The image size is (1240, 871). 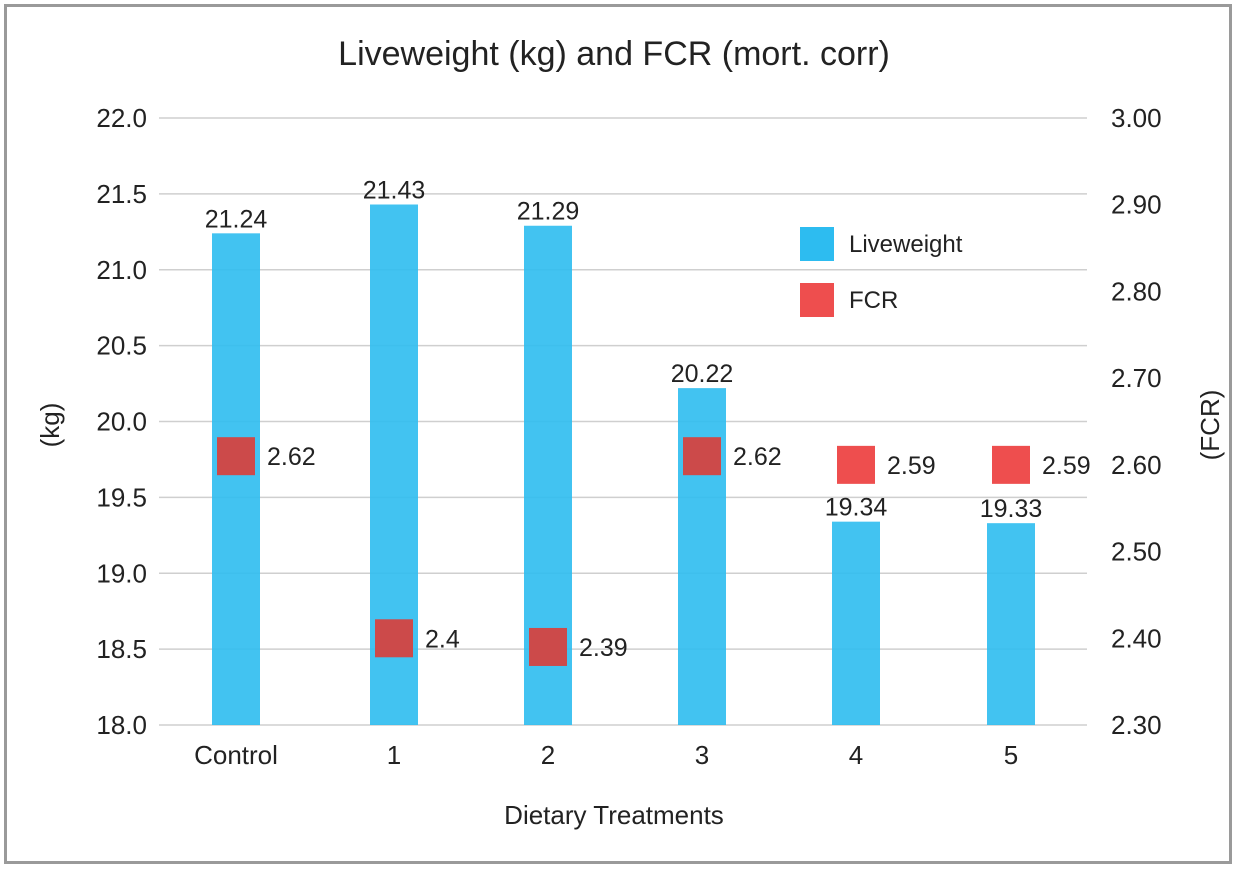 I want to click on y-tick-label: 22.0, so click(x=121, y=118).